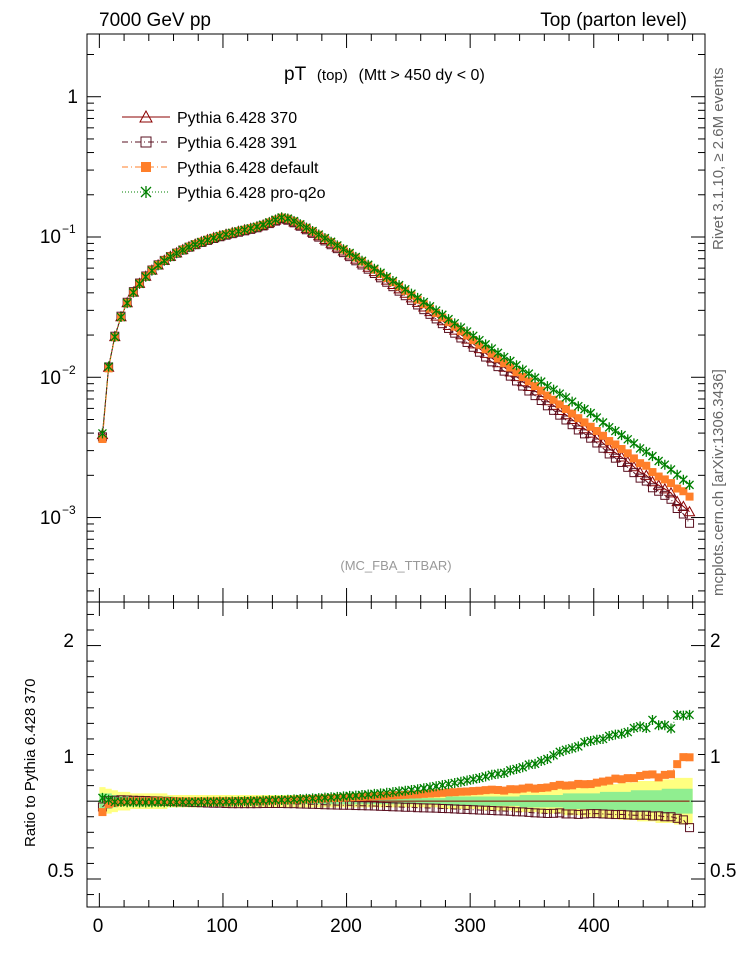  What do you see at coordinates (715, 757) in the screenshot?
I see `ratio-ytick-1-right: 1` at bounding box center [715, 757].